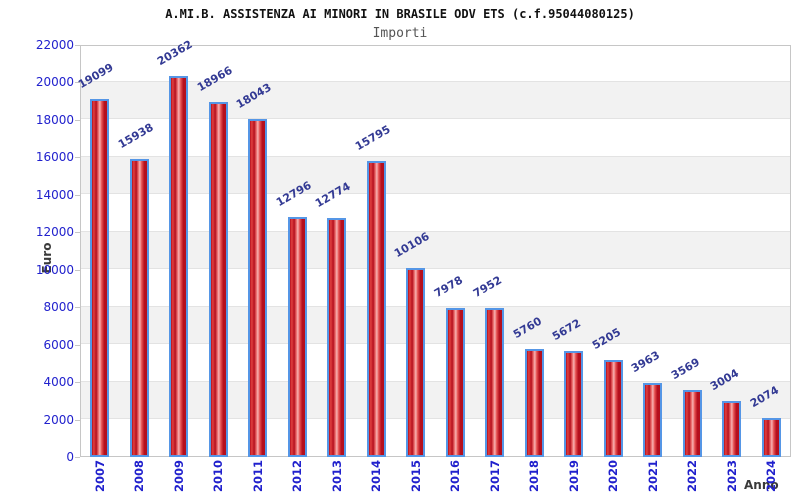 The width and height of the screenshot is (800, 500). What do you see at coordinates (54, 119) in the screenshot?
I see `y-tick-label: 18000` at bounding box center [54, 119].